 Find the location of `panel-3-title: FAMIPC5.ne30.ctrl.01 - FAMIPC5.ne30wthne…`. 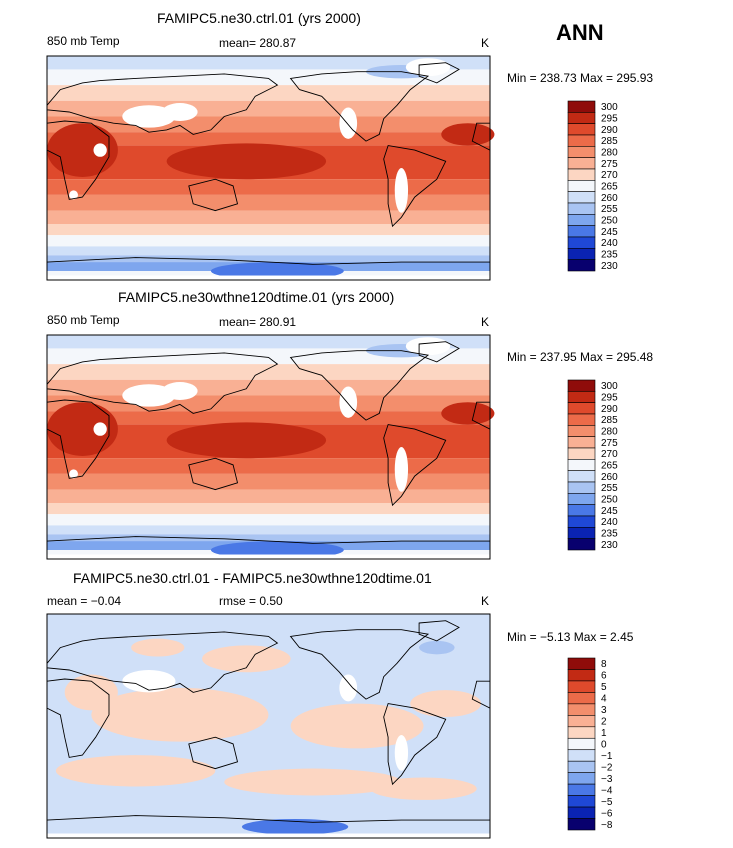

panel-3-title: FAMIPC5.ne30.ctrl.01 - FAMIPC5.ne30wthne… is located at coordinates (252, 578).